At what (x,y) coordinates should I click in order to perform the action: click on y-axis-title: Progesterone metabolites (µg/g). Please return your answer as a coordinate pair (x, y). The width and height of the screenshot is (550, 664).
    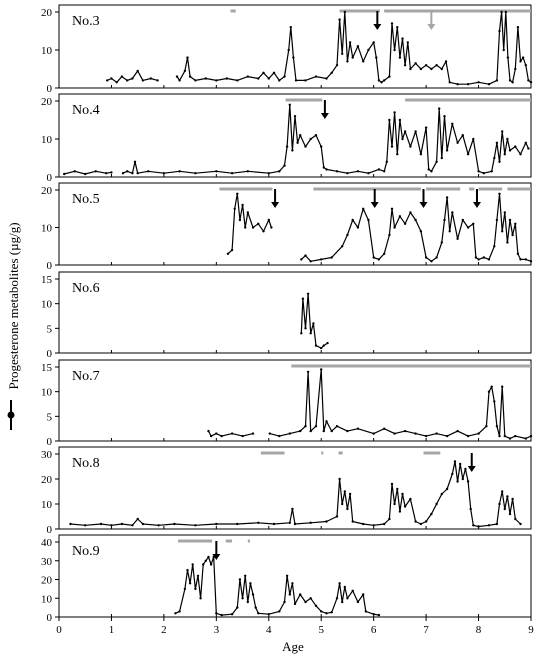
    Looking at the image, I should click on (13, 305).